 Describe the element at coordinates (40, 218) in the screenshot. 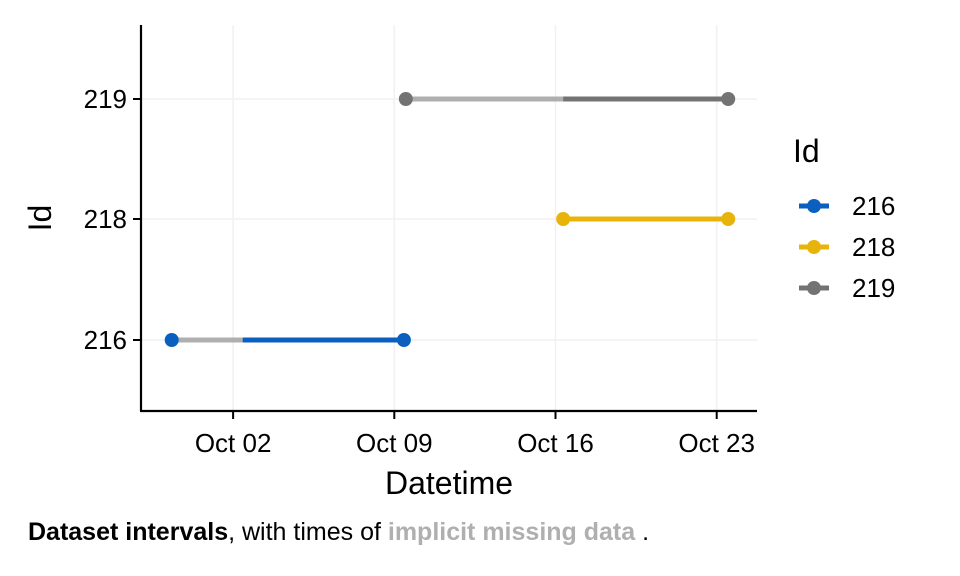

I see `y-axis-title: Id` at that location.